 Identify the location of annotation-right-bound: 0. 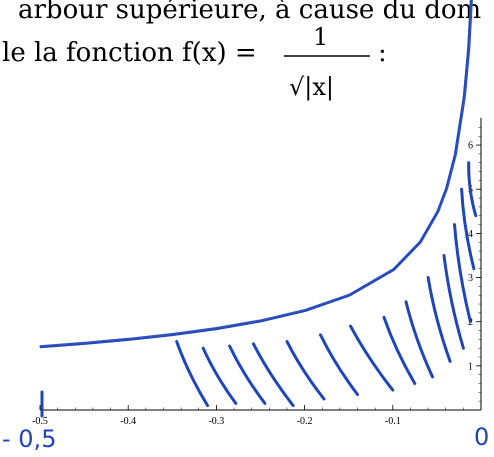
(481, 437).